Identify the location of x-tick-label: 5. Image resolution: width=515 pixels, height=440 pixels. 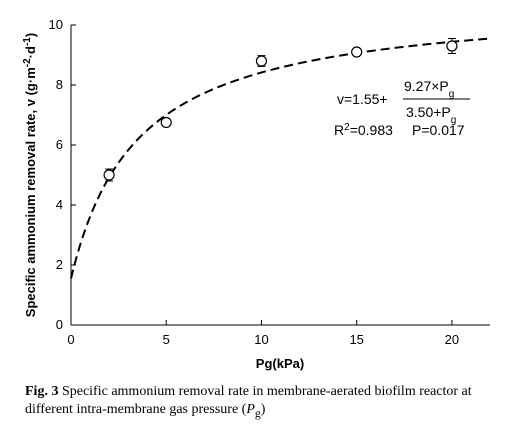
(166, 339).